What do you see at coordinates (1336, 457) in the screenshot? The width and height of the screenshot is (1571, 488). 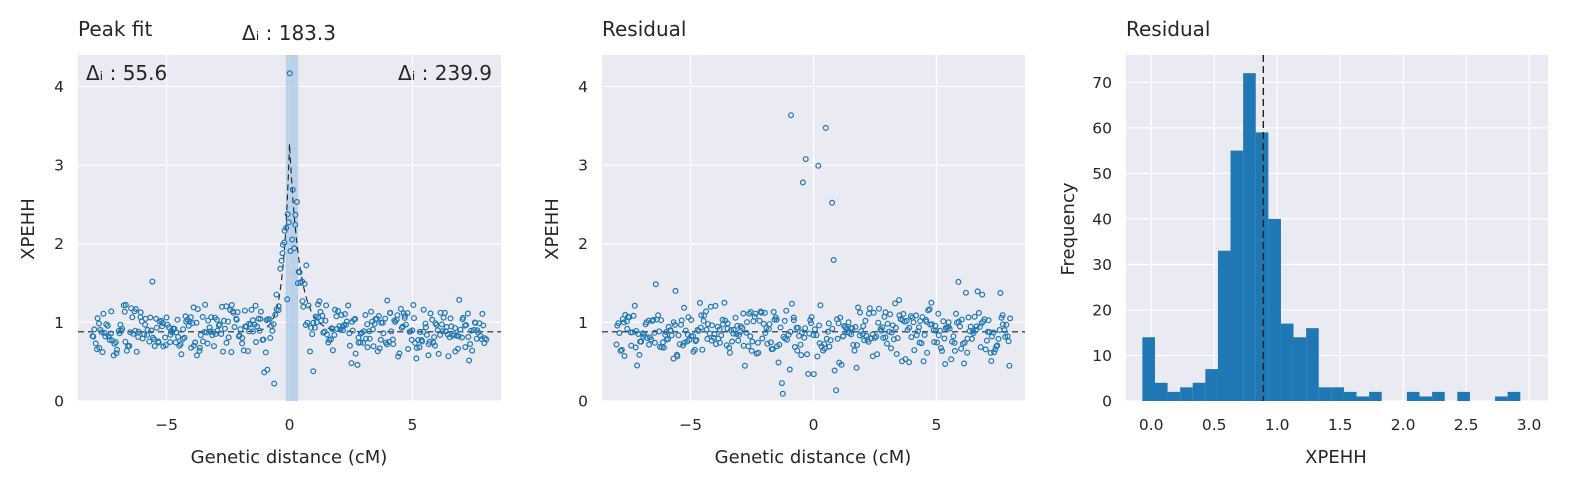 I see `residual-histogram-xlabel: XPEHH` at bounding box center [1336, 457].